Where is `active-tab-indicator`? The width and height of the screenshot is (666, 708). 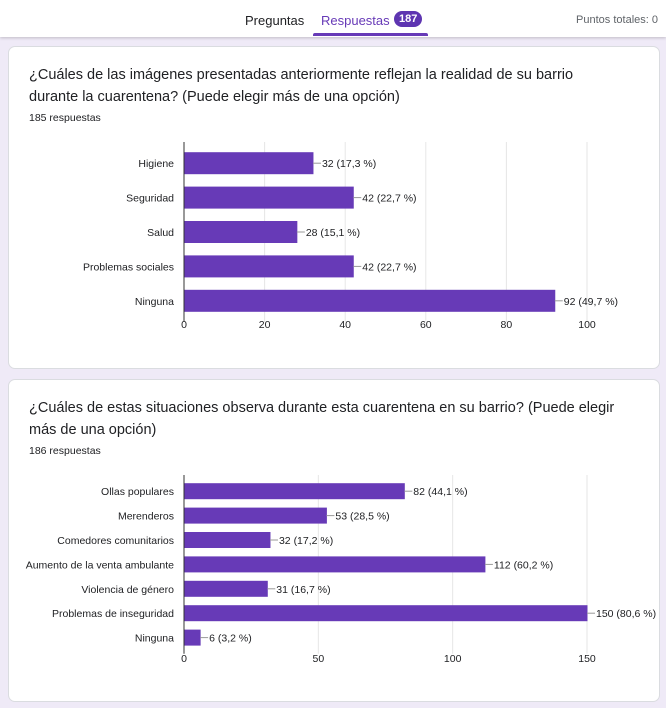
active-tab-indicator is located at coordinates (370, 34).